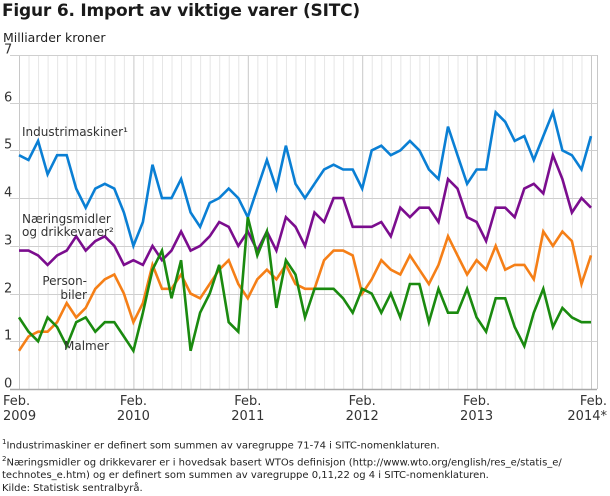 This screenshot has width=610, height=496. What do you see at coordinates (64, 281) in the screenshot?
I see `series-label: Person-` at bounding box center [64, 281].